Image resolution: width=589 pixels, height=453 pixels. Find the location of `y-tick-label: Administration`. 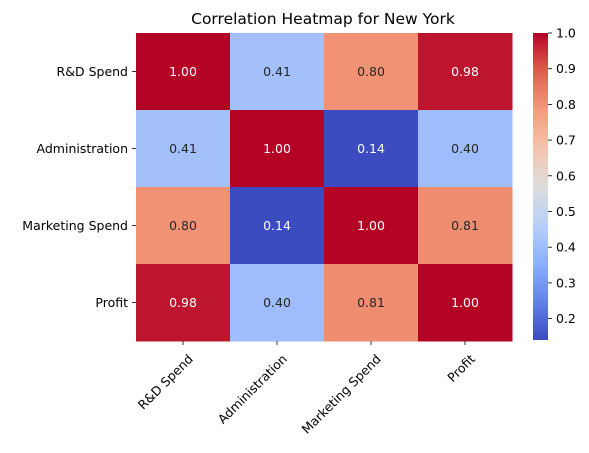

y-tick-label: Administration is located at coordinates (82, 148).